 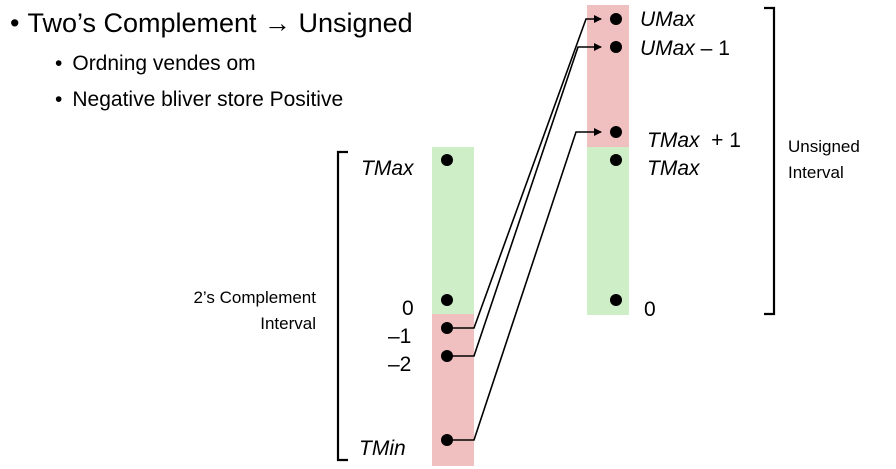 What do you see at coordinates (164, 63) in the screenshot?
I see `bullet-sub-1-text: Ordning vendes om` at bounding box center [164, 63].